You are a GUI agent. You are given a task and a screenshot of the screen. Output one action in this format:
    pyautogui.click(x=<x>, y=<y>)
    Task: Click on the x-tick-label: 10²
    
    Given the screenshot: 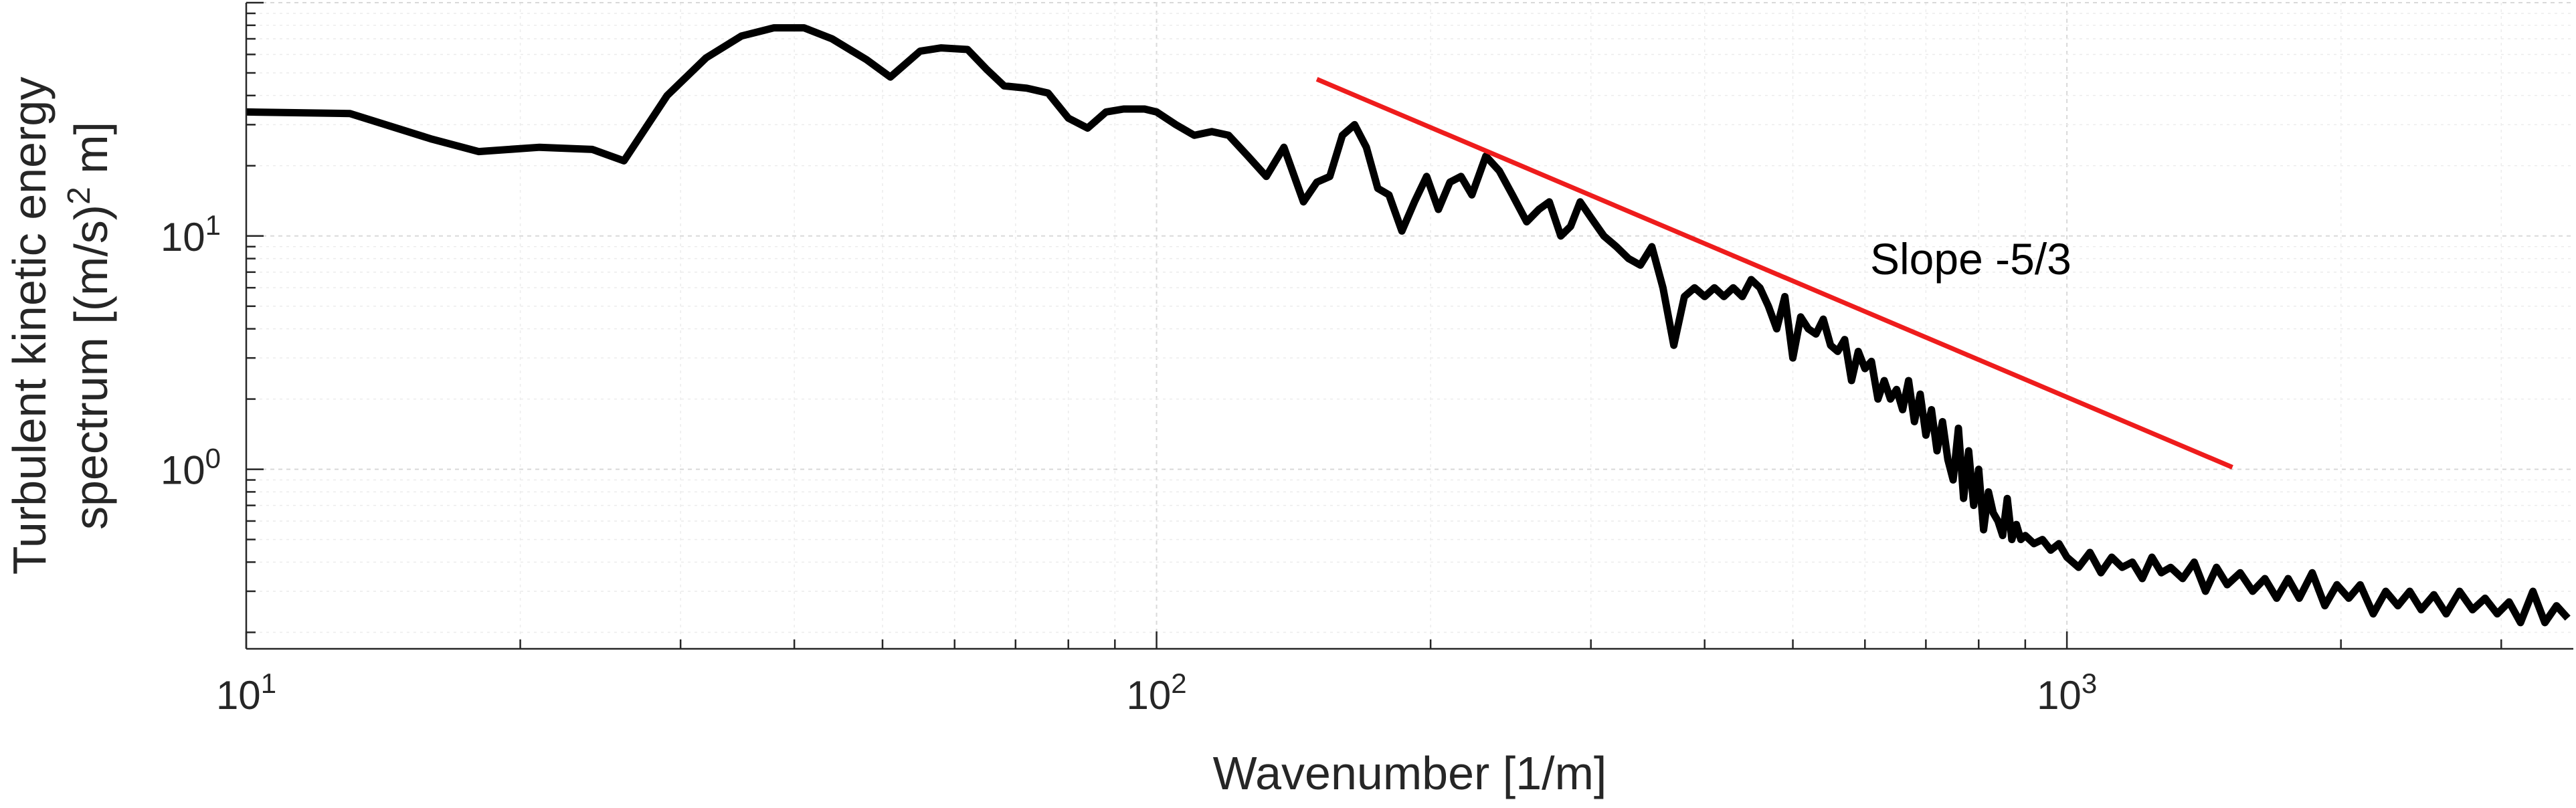 What is the action you would take?
    pyautogui.click(x=1157, y=693)
    